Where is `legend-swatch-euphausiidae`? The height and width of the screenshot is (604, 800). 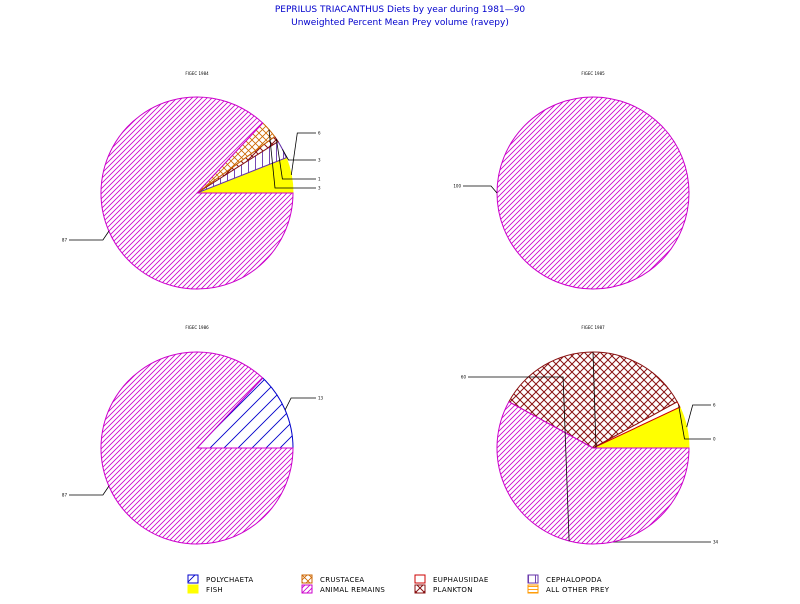
legend-swatch-euphausiidae is located at coordinates (420, 579).